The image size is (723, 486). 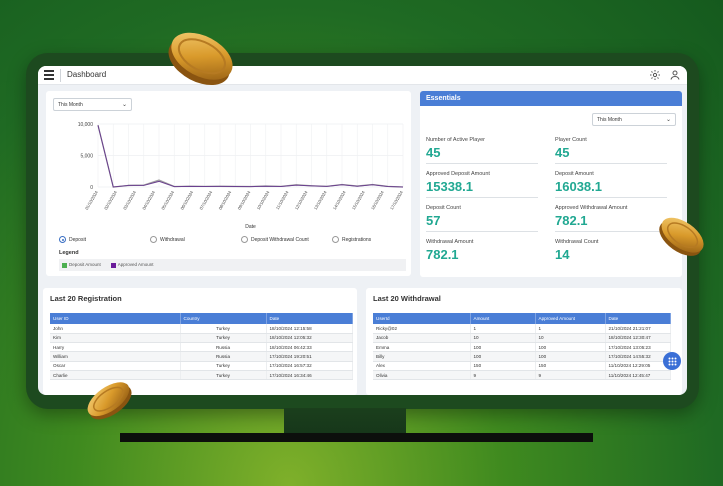 I want to click on withdrawal-title: Last 20 Withdrawal, so click(x=407, y=298).